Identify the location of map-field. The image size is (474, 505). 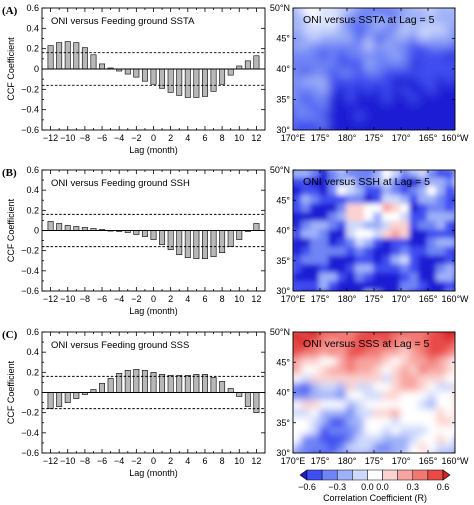
(374, 69).